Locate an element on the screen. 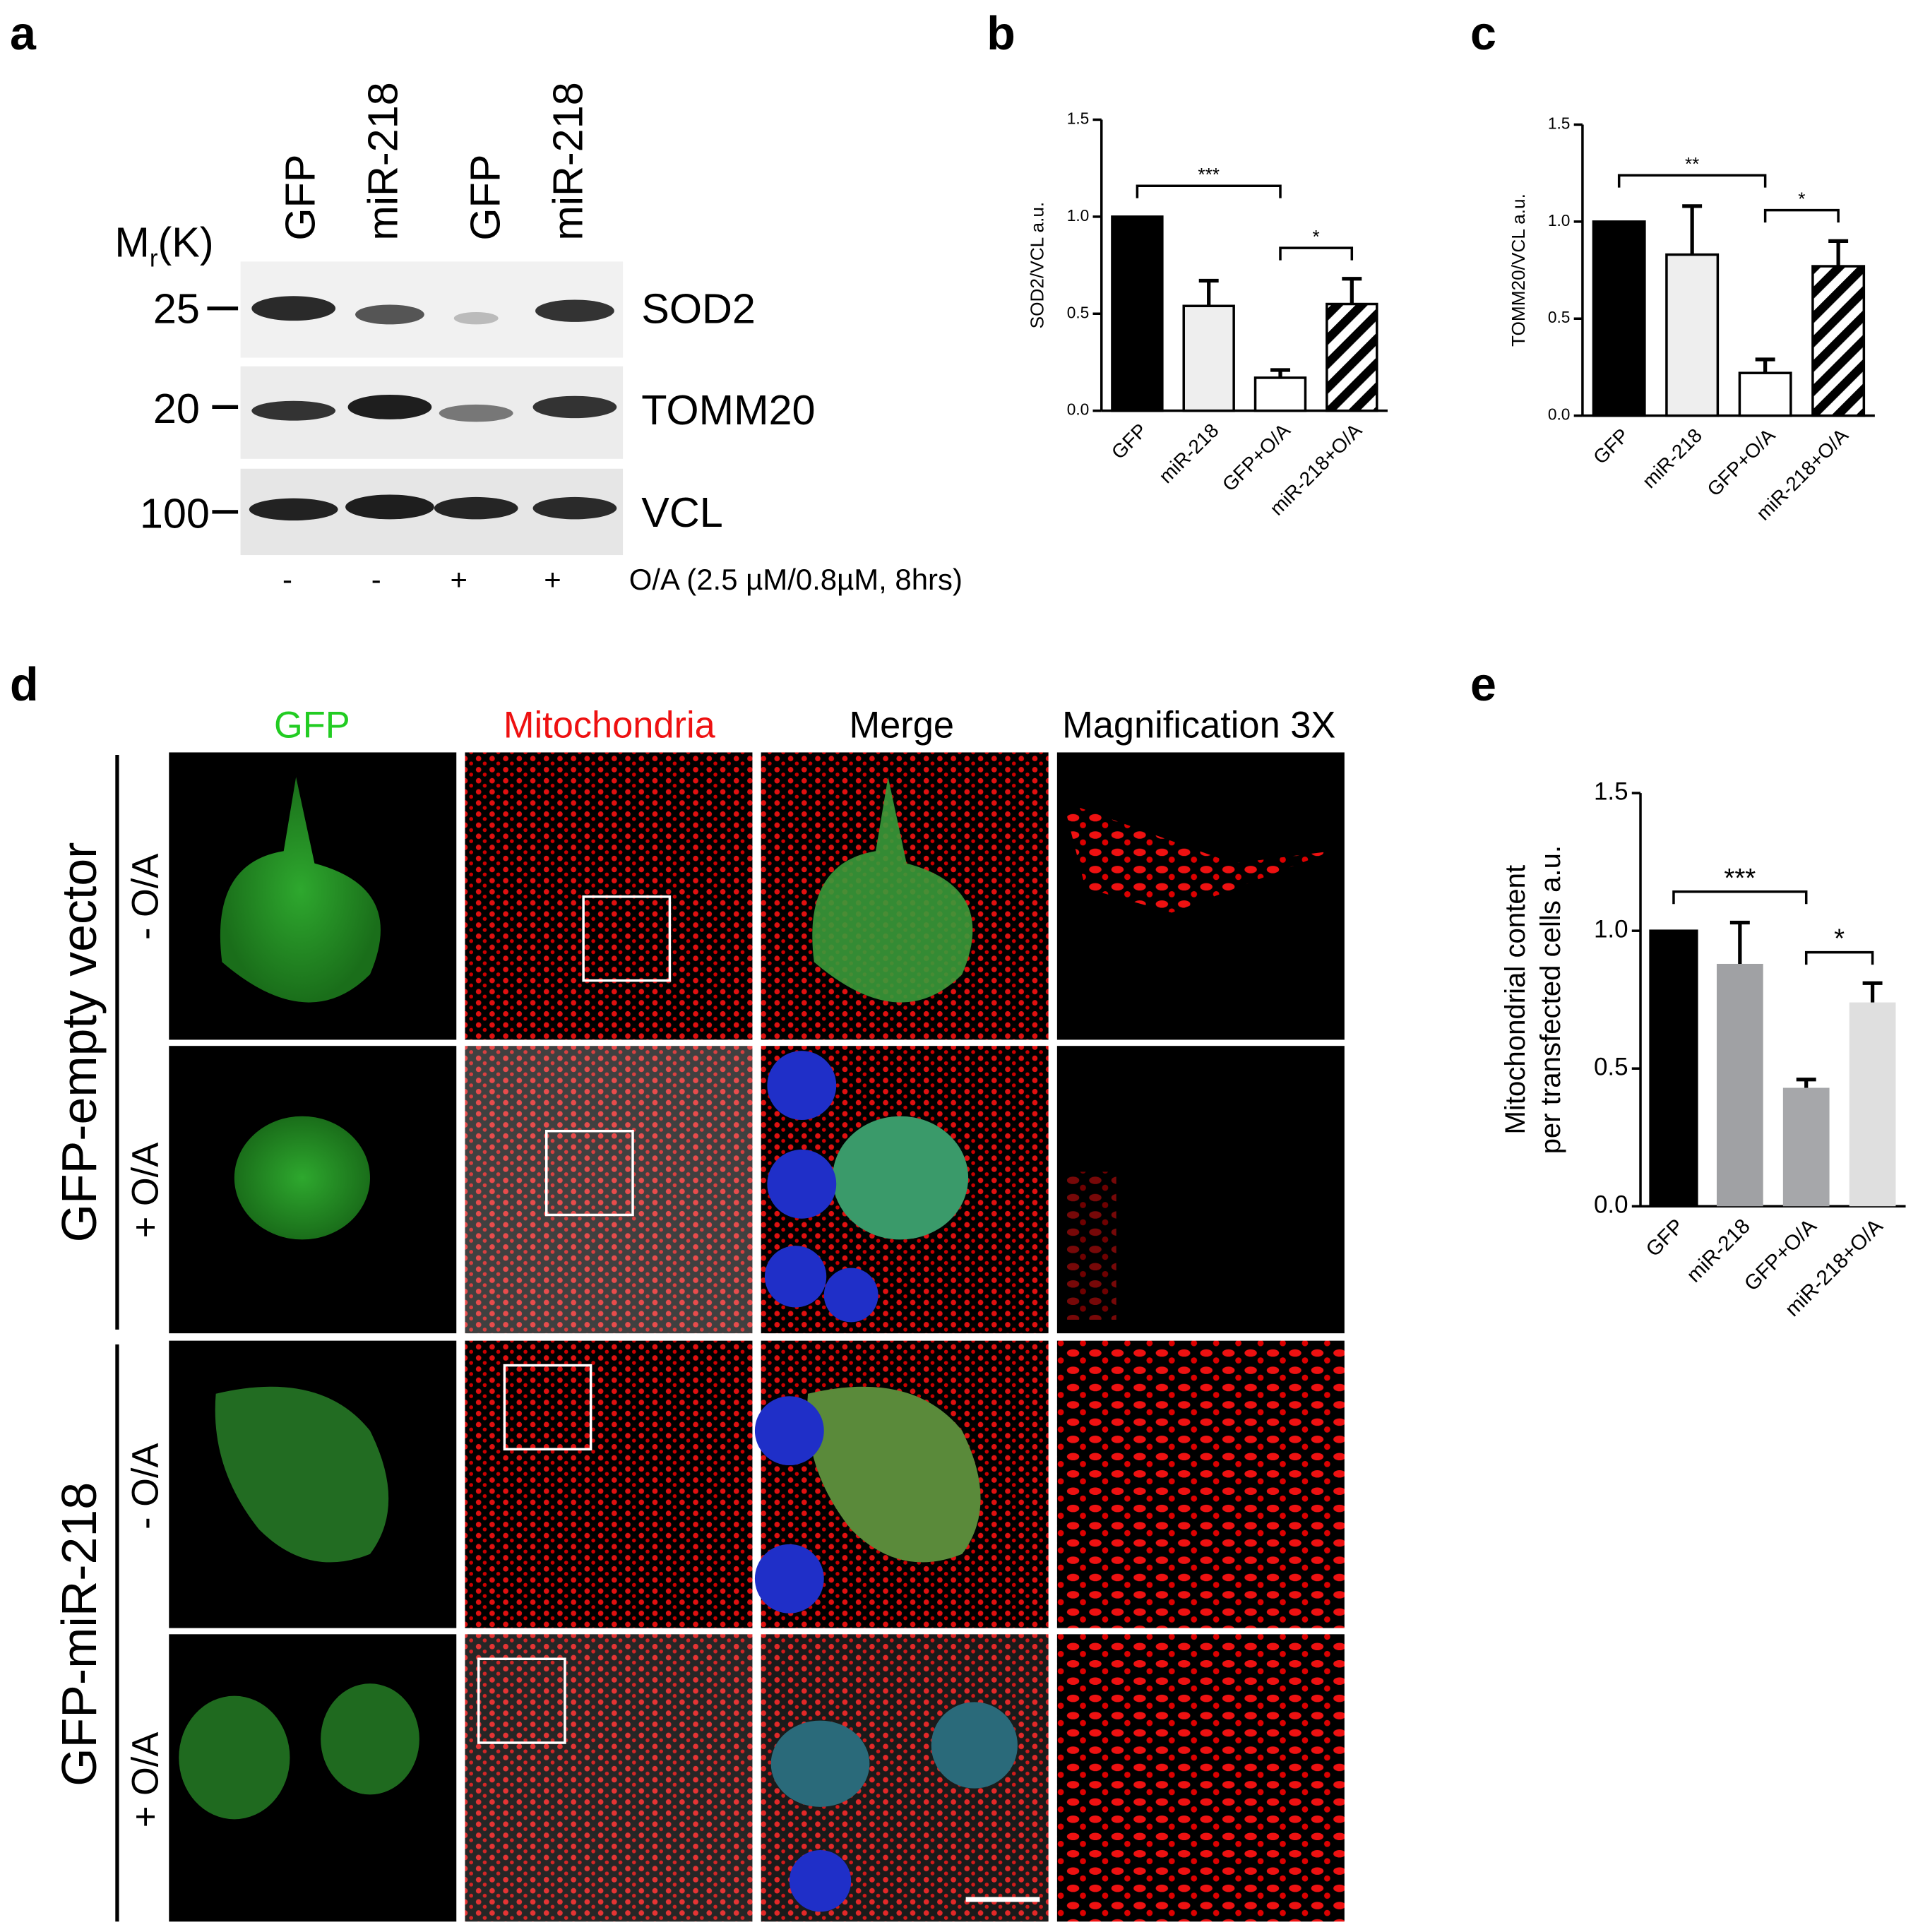 The image size is (1918, 1932). y-axis-label: TOMM20/VCL a.u. is located at coordinates (1519, 270).